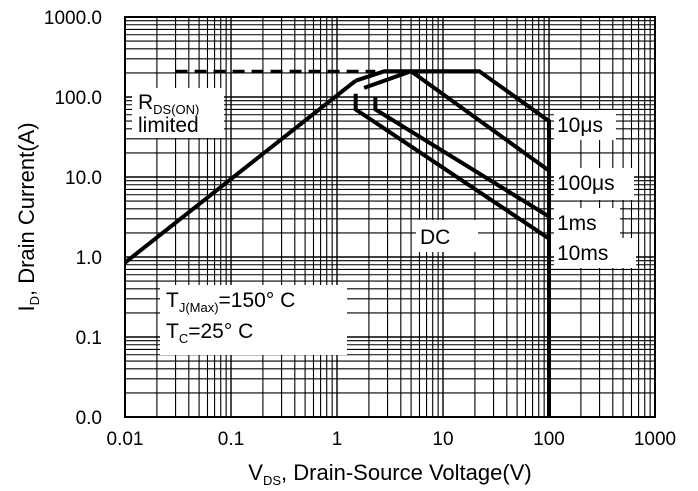  I want to click on x-tick-label: 1000, so click(655, 439).